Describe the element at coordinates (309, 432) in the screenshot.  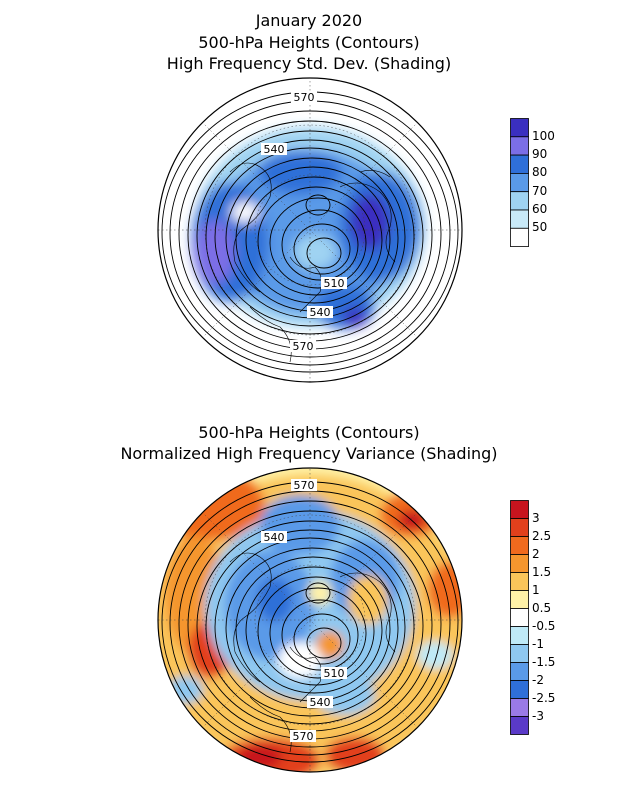
I see `bottom-title-line-1: 500-hPa Heights (Contours)` at that location.